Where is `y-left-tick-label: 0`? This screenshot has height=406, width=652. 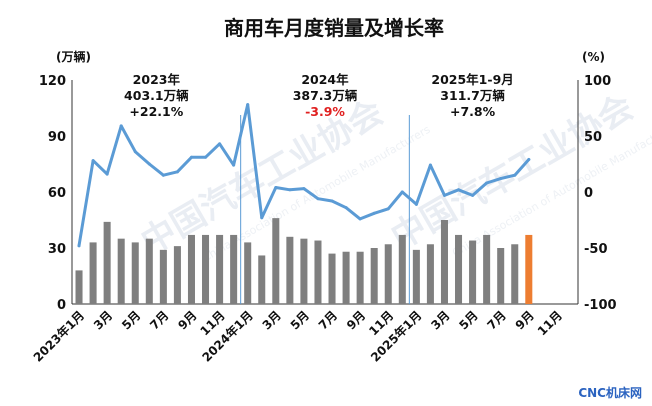
y-left-tick-label: 0 is located at coordinates (61, 305).